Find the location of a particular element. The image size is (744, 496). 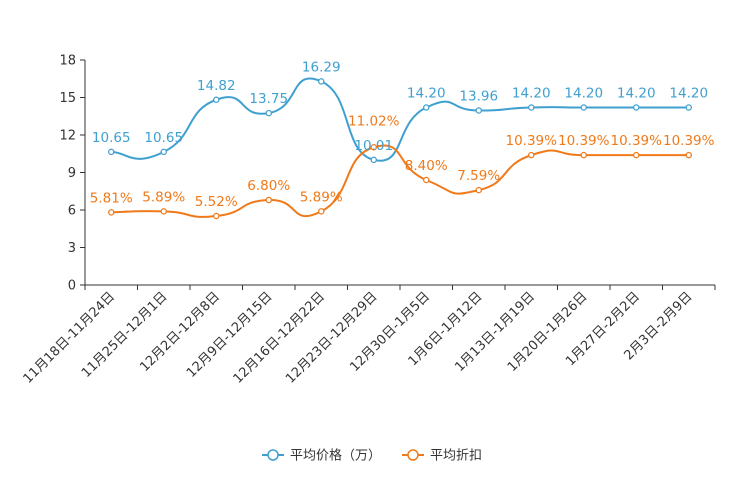

legend: 平均价格（万） 平均折扣 is located at coordinates (372, 456).